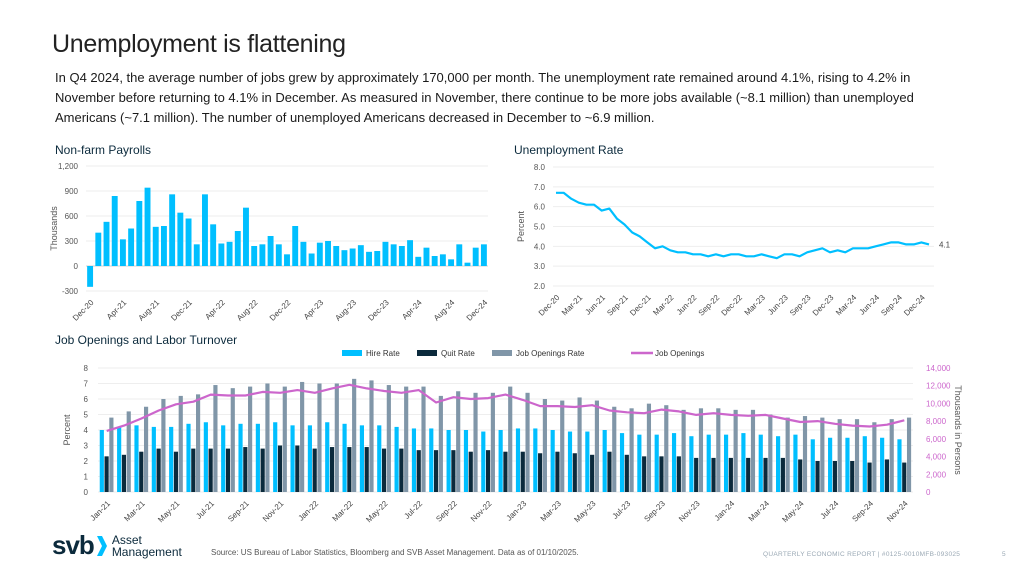 This screenshot has width=1024, height=576. What do you see at coordinates (68, 166) in the screenshot?
I see `y-tick-label: 1,200` at bounding box center [68, 166].